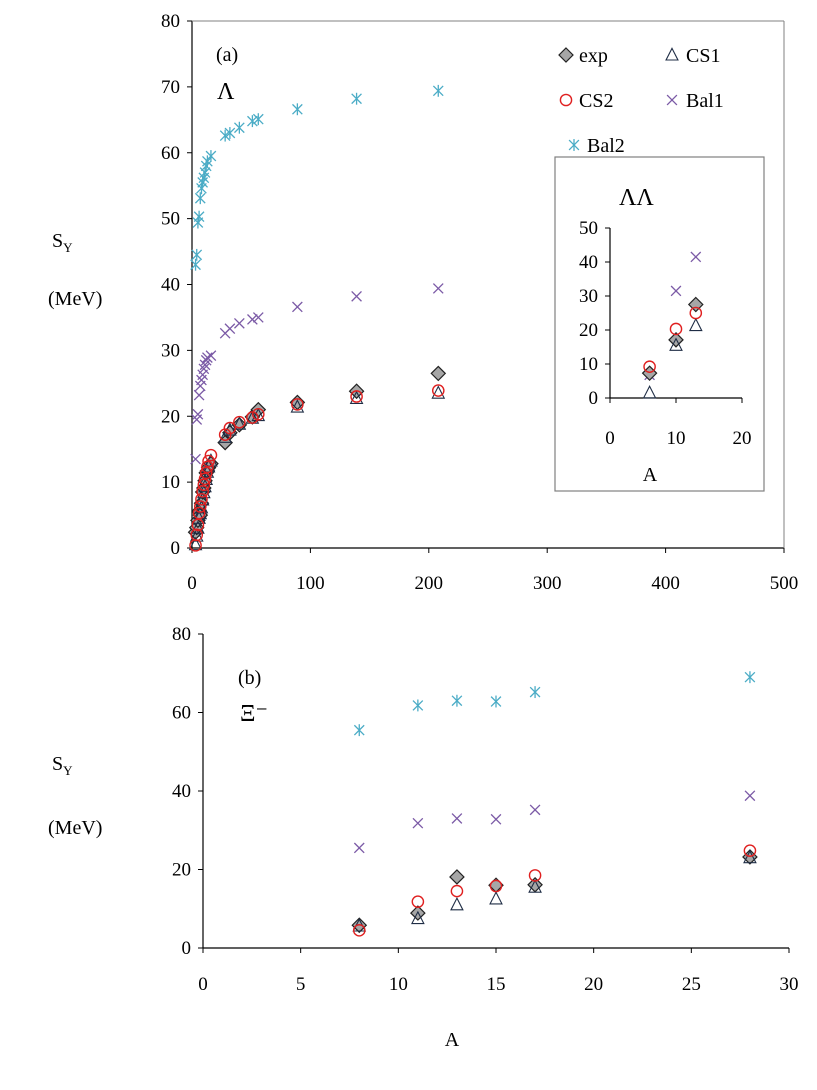 Image resolution: width=817 pixels, height=1090 pixels. Describe the element at coordinates (672, 54) in the screenshot. I see `legend-cs1-marker` at that location.